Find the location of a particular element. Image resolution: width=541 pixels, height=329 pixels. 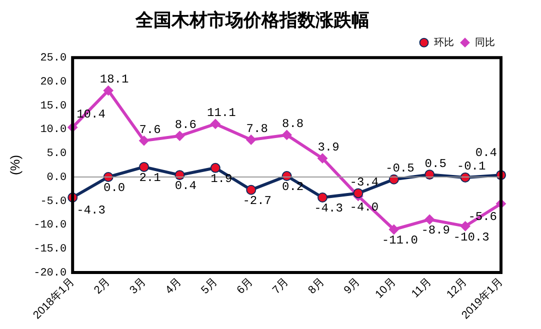

y-tick-label: -5.0 is located at coordinates (53, 202).